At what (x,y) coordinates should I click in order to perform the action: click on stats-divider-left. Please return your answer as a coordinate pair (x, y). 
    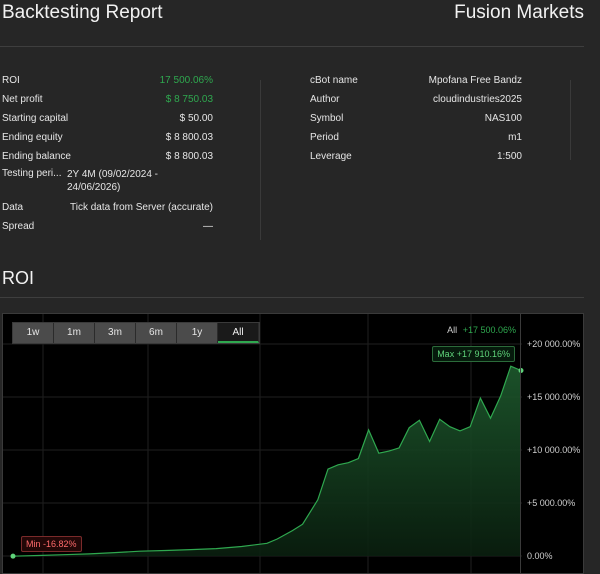
    Looking at the image, I should click on (260, 160).